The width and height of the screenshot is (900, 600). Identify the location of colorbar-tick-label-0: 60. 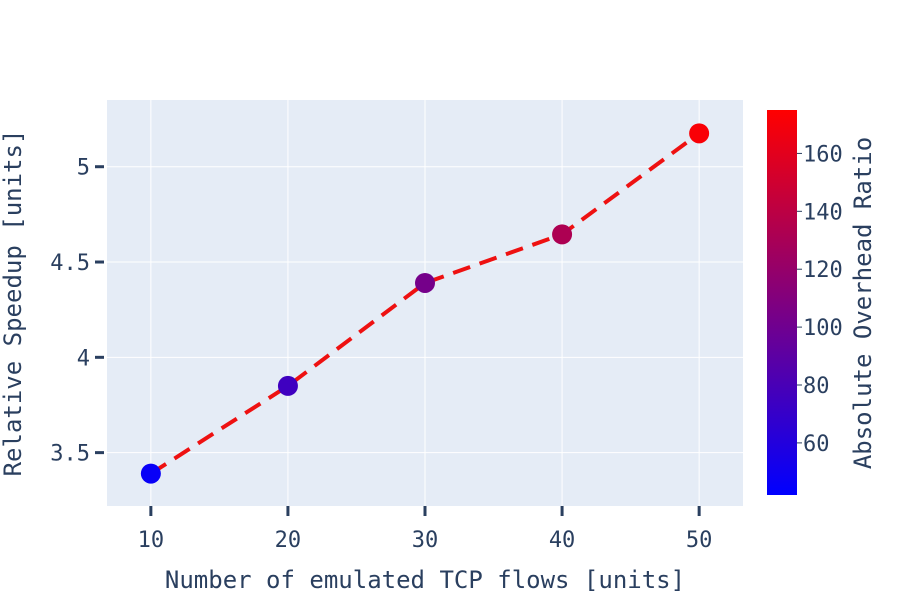
(816, 444).